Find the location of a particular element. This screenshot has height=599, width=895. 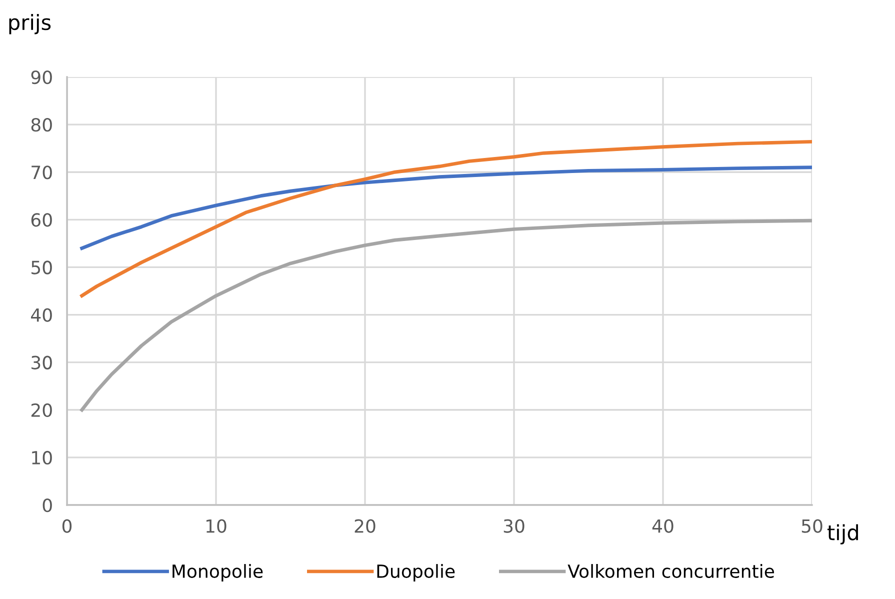

x-tick-label: 20 is located at coordinates (365, 526).